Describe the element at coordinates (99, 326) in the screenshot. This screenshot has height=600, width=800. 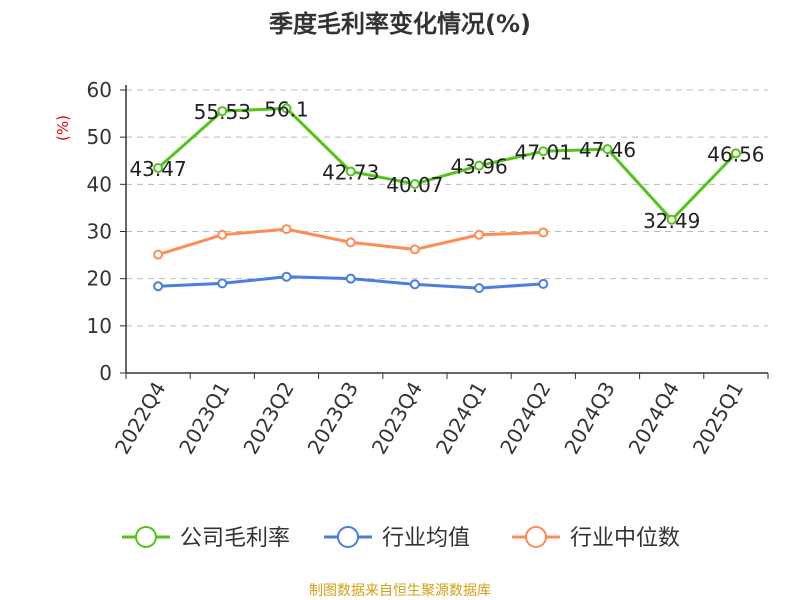
I see `y-tick-label: 10` at that location.